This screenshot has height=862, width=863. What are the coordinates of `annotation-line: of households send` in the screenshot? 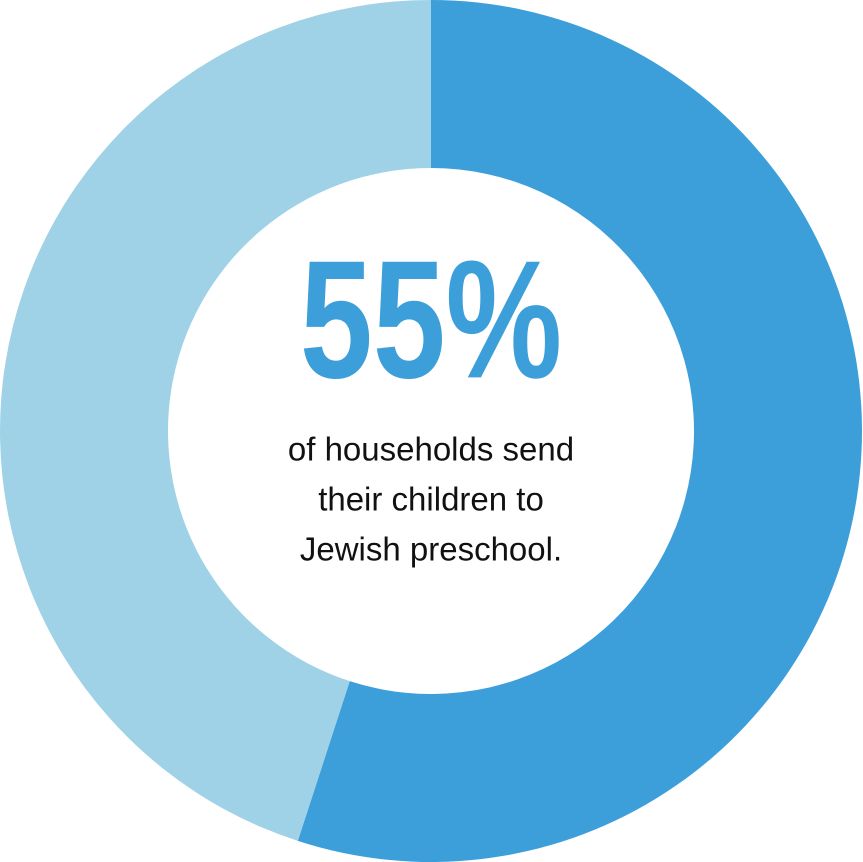 It's located at (431, 449).